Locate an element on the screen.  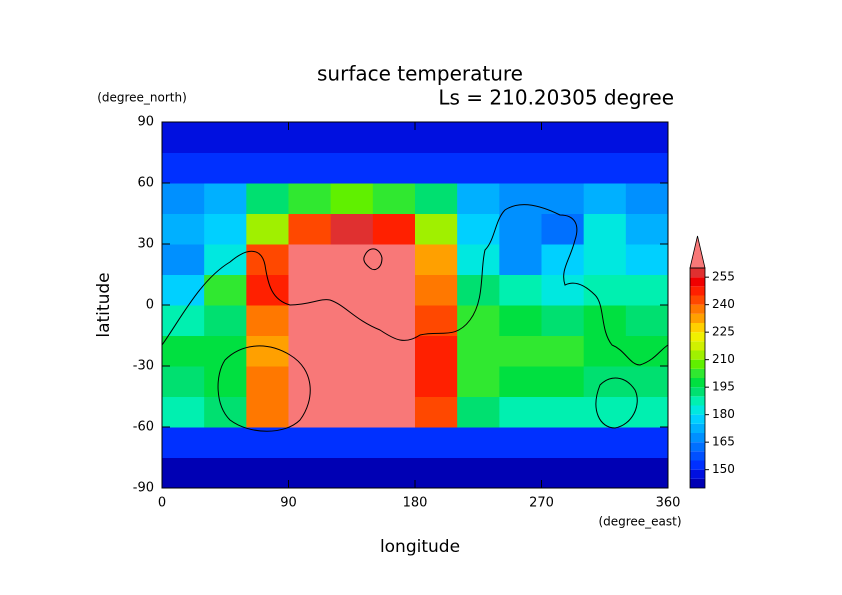
x-units: (degree_east) is located at coordinates (639, 522).